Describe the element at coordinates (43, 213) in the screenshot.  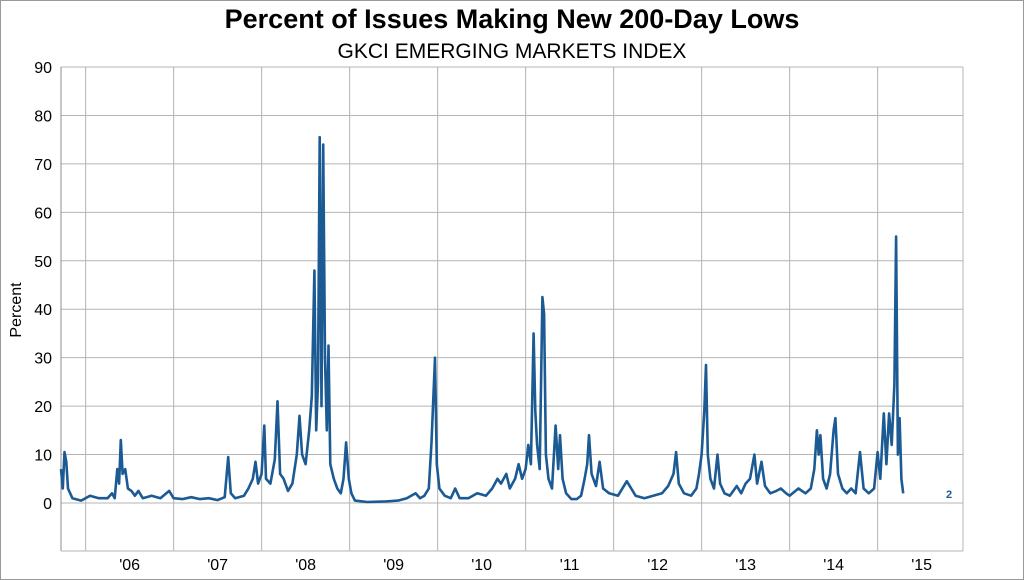
I see `y-tick-label: 60` at that location.